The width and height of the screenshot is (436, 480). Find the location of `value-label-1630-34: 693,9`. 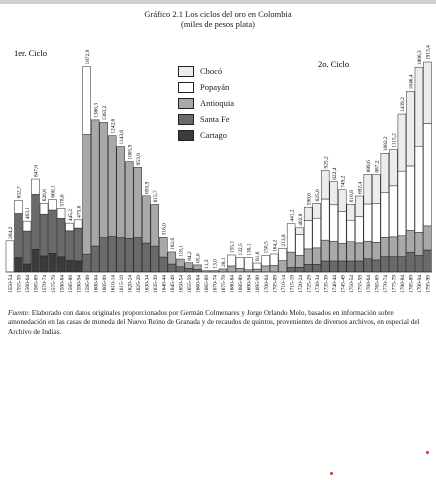

value-label-1630-34: 693,9 is located at coordinates (147, 187).